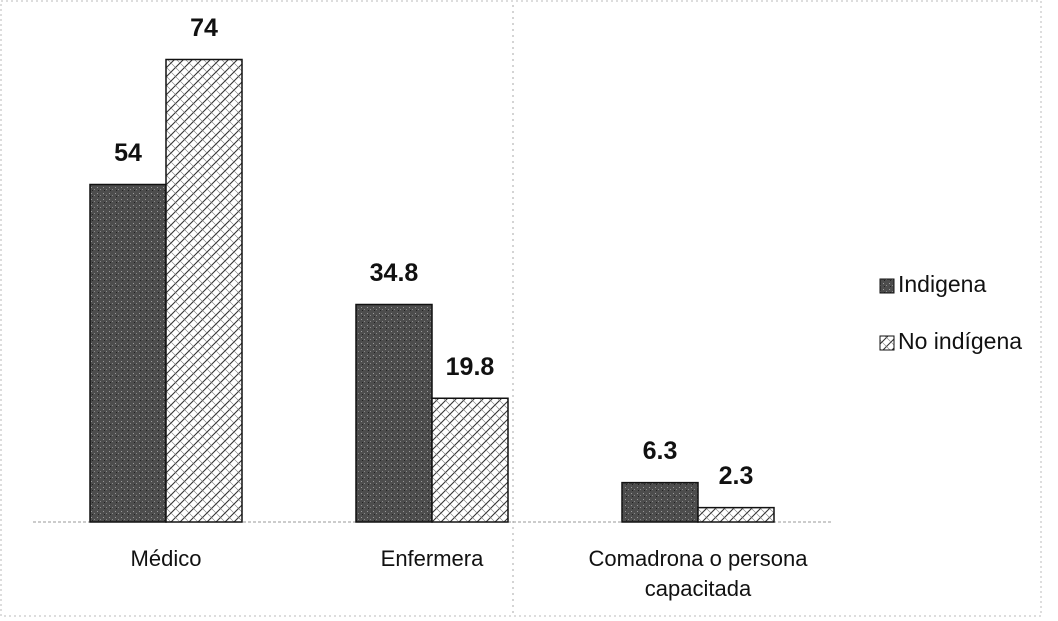  Describe the element at coordinates (166, 558) in the screenshot. I see `x-tick-label: Médico` at that location.